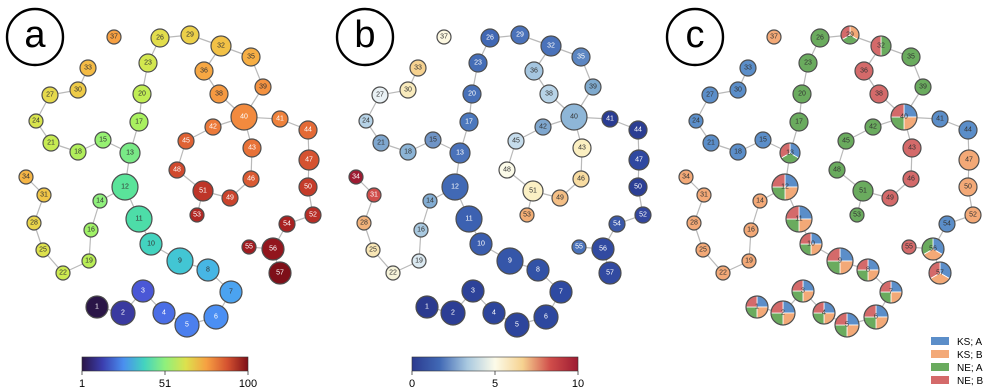 Image resolution: width=994 pixels, height=391 pixels. I want to click on node-27: 27, so click(710, 95).